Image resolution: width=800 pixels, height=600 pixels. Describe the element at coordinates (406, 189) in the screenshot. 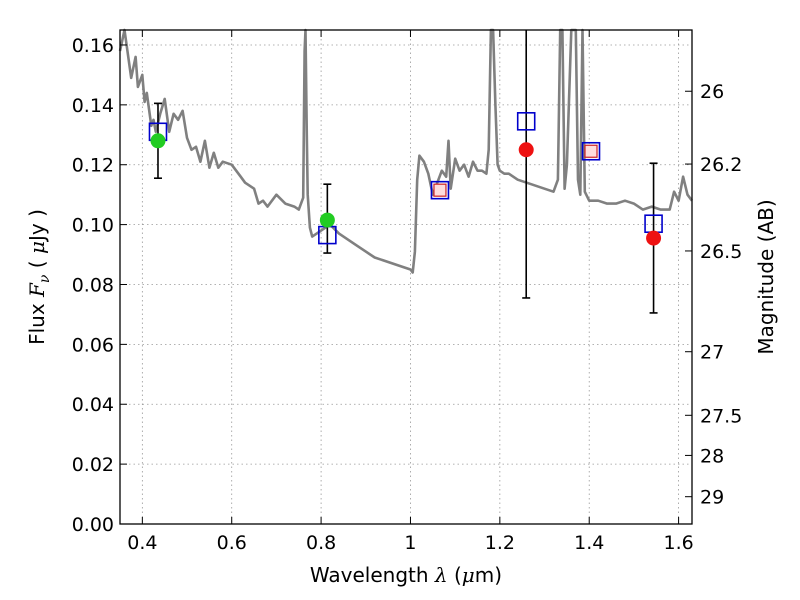

I see `observed-layer` at that location.